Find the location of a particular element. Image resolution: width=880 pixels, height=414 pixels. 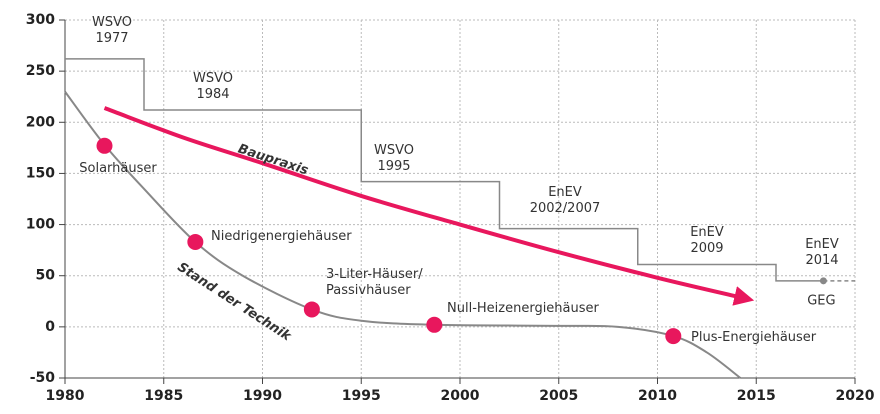

step-label-line: 2009 is located at coordinates (706, 248).